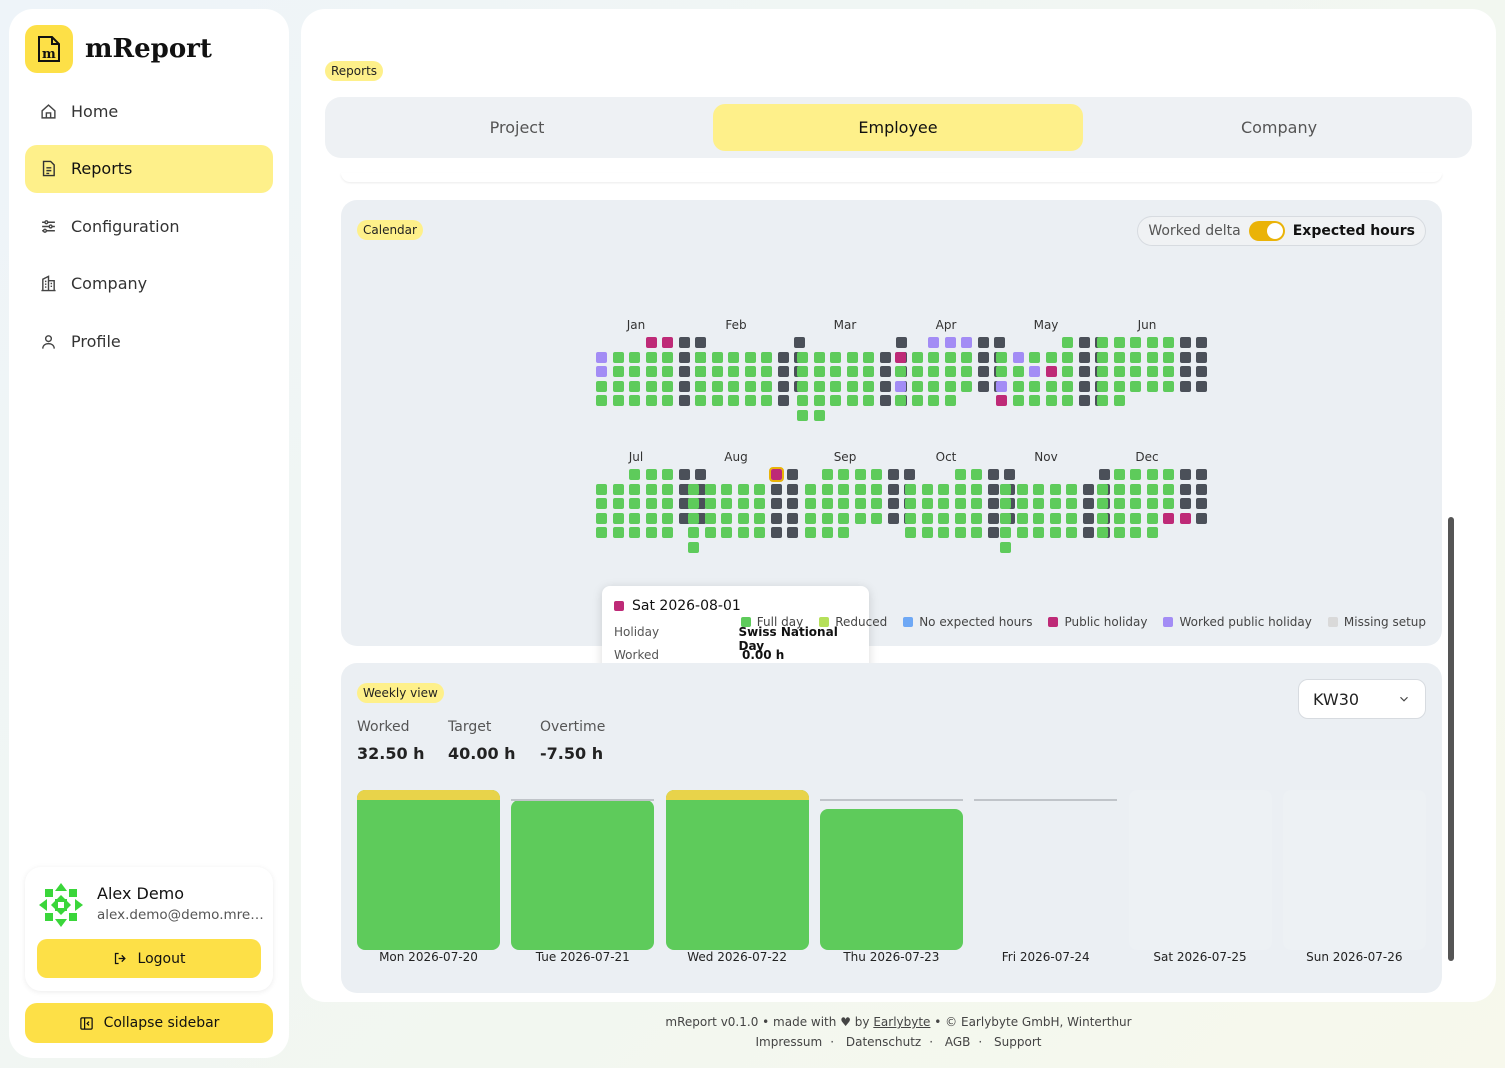  What do you see at coordinates (149, 1023) in the screenshot?
I see `collapse-sidebar-button: Collapse sidebar` at bounding box center [149, 1023].